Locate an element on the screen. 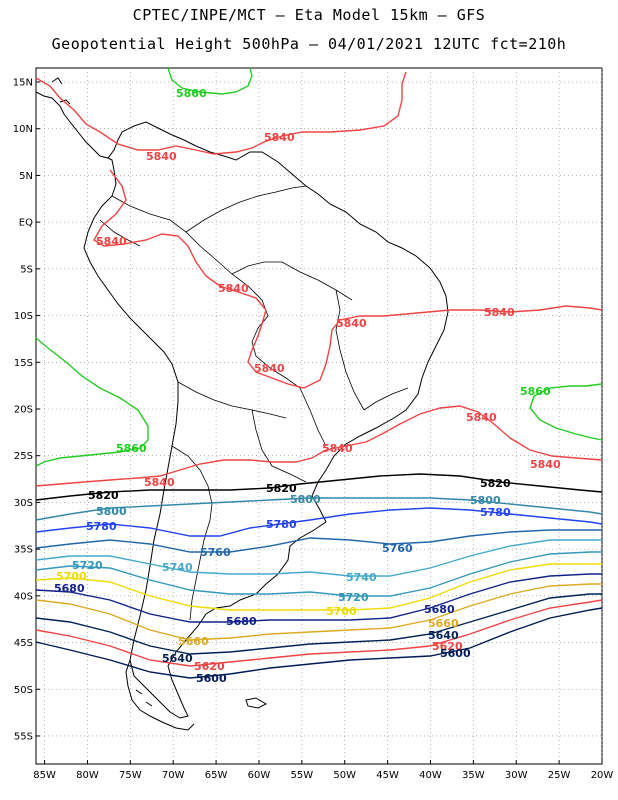 The image size is (618, 800). contour-label: 5660 is located at coordinates (193, 641).